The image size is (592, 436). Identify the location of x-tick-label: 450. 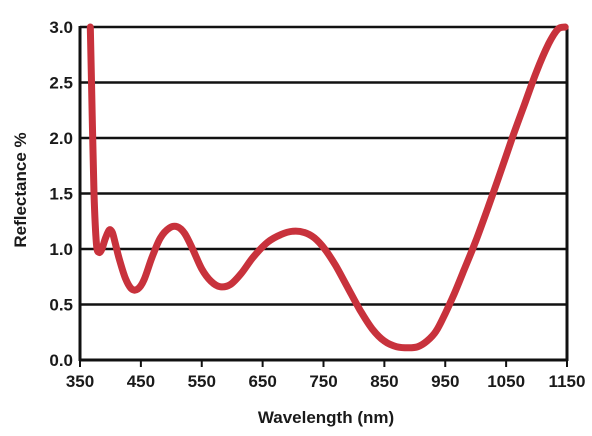
(141, 381).